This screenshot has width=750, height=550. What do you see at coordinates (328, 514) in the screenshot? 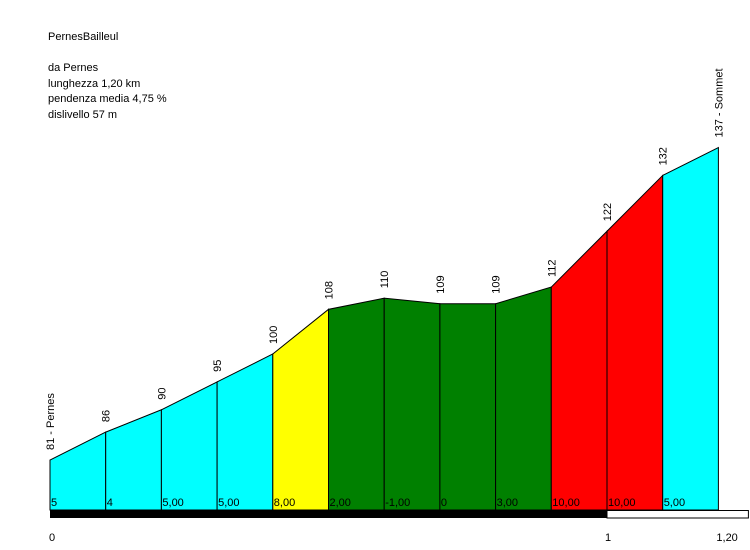
I see `distance-bar-filled` at bounding box center [328, 514].